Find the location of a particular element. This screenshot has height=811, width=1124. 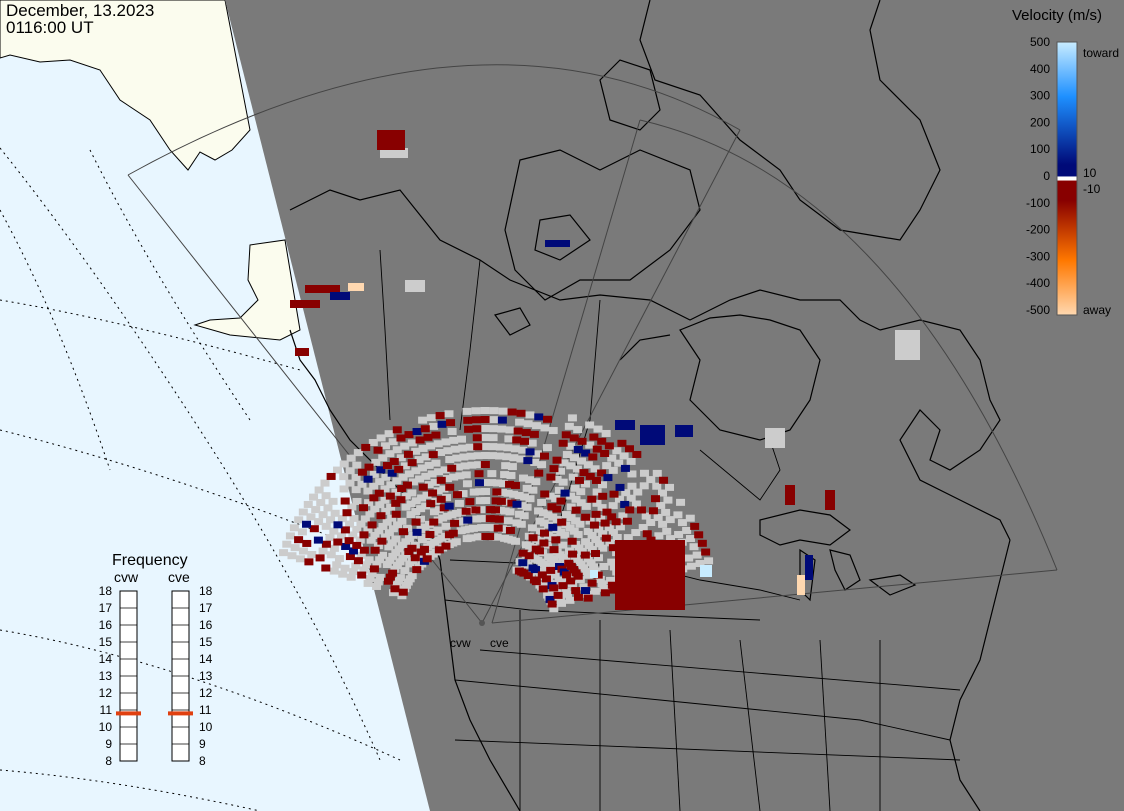

frequency-marker-cvw is located at coordinates (128, 713).